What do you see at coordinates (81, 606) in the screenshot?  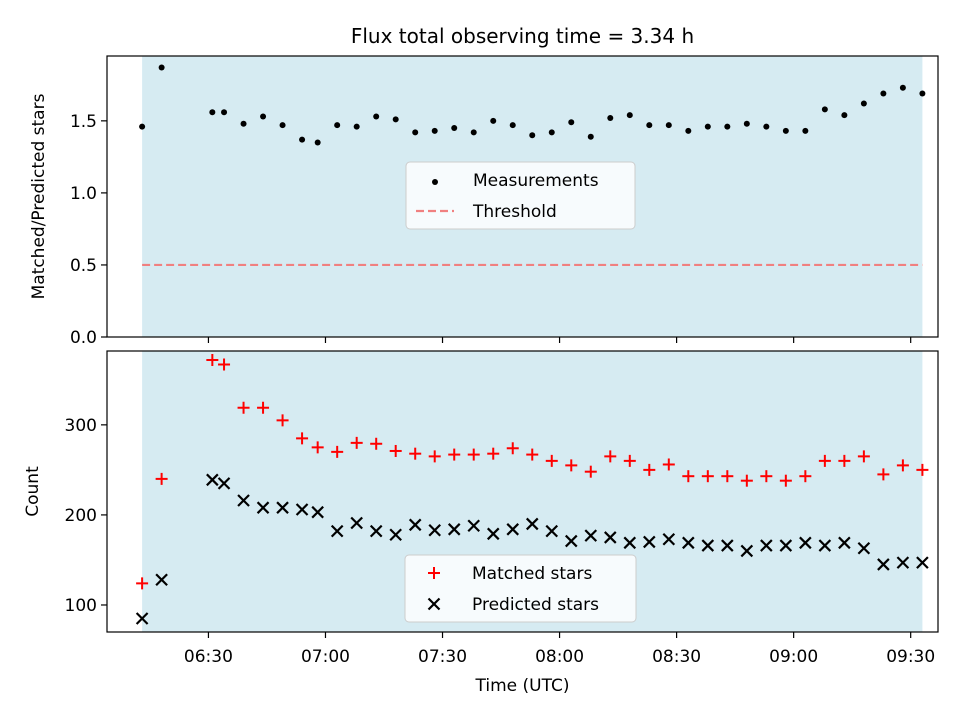 I see `y-tick-label: 100` at bounding box center [81, 606].